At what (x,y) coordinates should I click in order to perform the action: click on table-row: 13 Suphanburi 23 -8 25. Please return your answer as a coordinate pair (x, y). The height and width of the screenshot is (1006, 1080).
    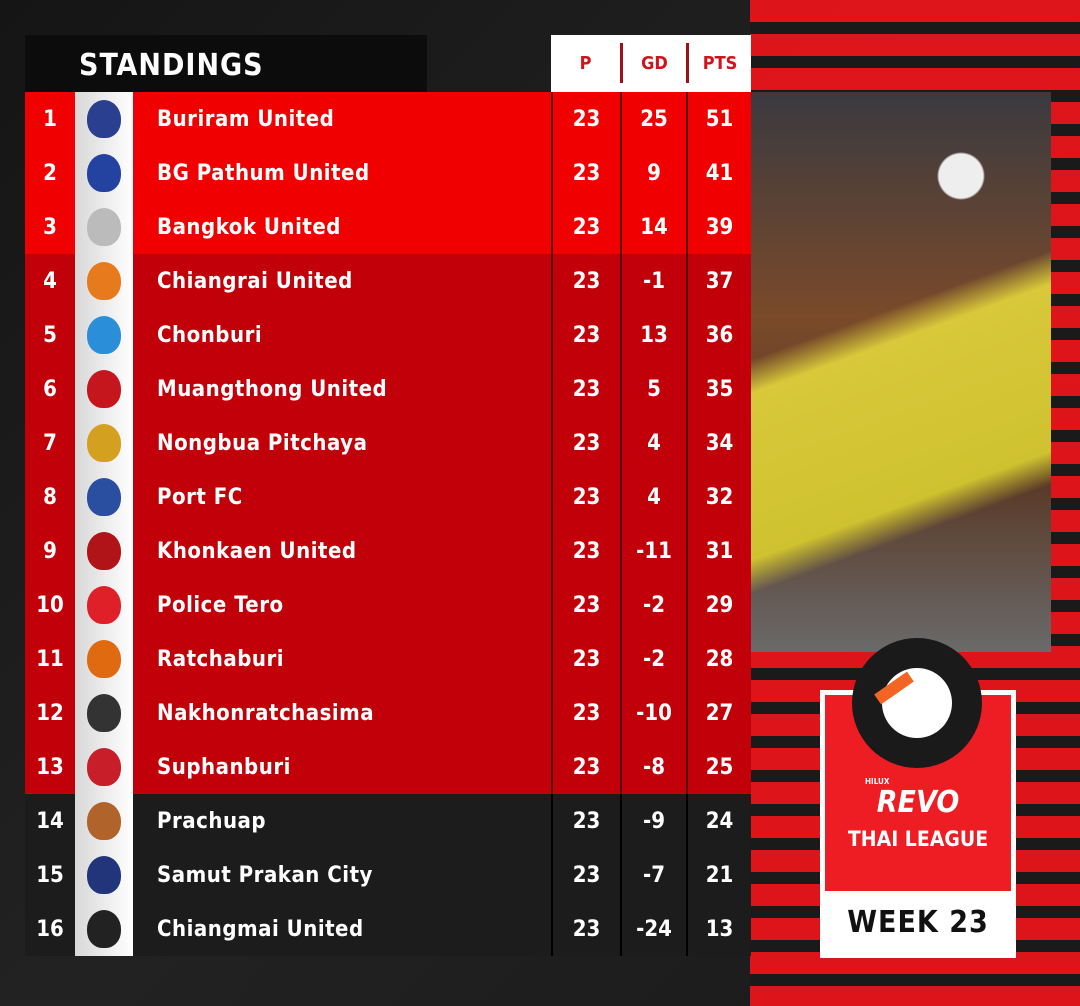
    Looking at the image, I should click on (388, 767).